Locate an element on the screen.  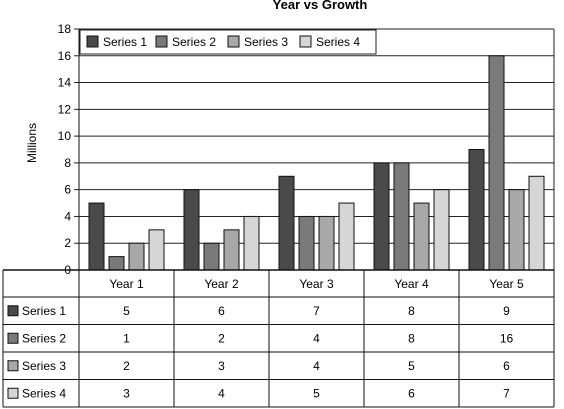
x-category-label: Year 3 is located at coordinates (316, 284).